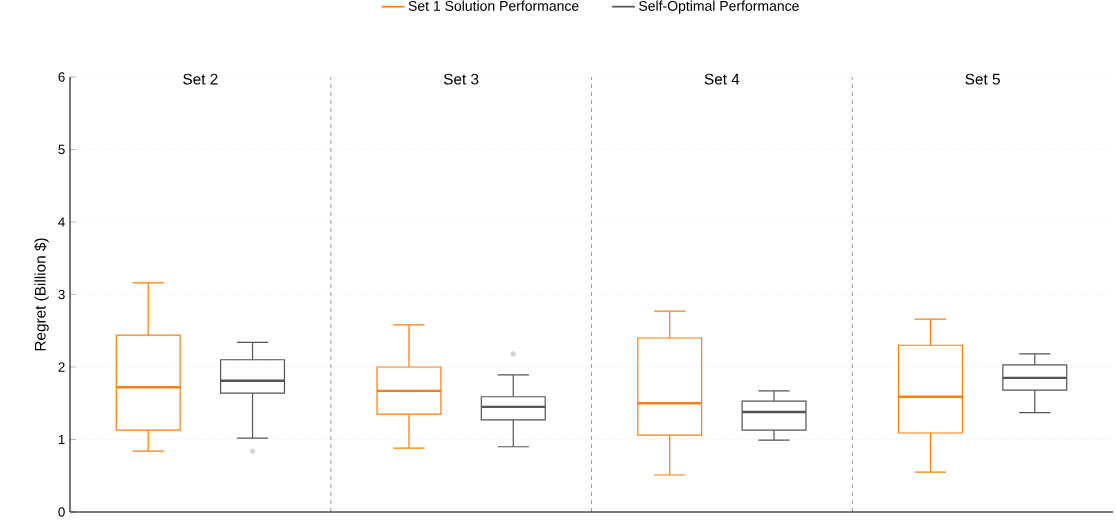 Image resolution: width=1116 pixels, height=521 pixels. I want to click on x-tick-label: Set 4, so click(722, 79).